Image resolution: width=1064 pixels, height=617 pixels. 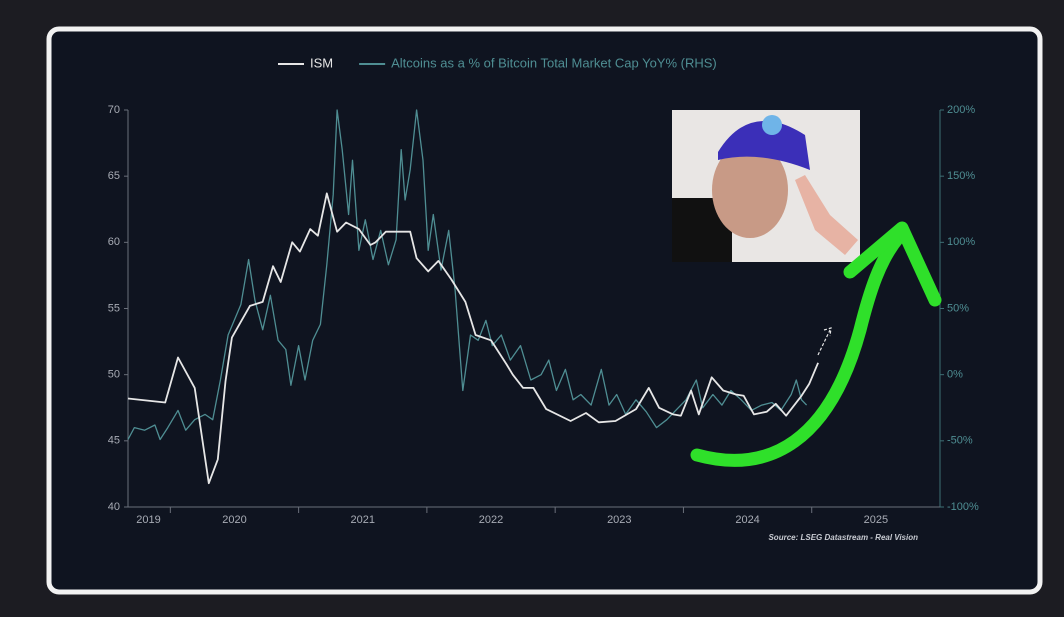 I want to click on cap-logo, so click(x=772, y=125).